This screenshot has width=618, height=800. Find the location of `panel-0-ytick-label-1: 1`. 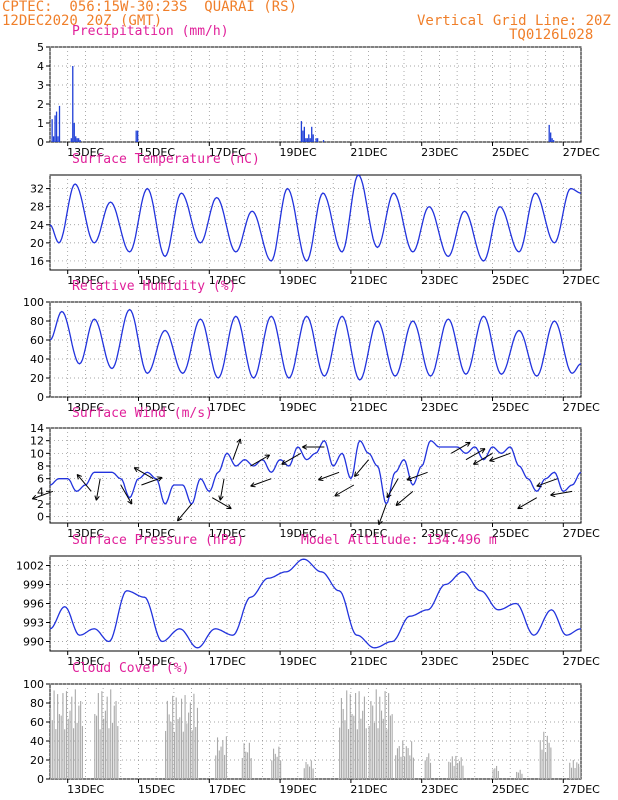

panel-0-ytick-label-1: 1 is located at coordinates (40, 123).